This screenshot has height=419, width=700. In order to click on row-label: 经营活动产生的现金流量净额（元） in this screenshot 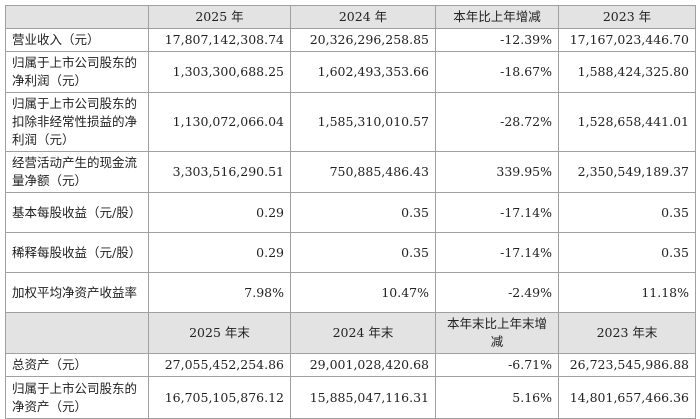, I will do `click(77, 172)`.